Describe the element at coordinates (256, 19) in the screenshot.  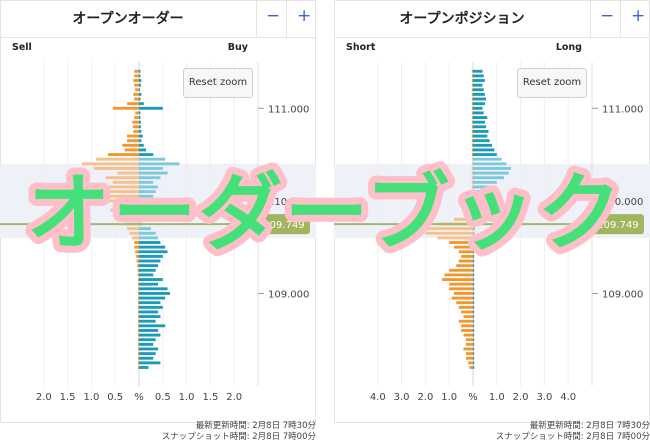
I see `header-divider` at that location.